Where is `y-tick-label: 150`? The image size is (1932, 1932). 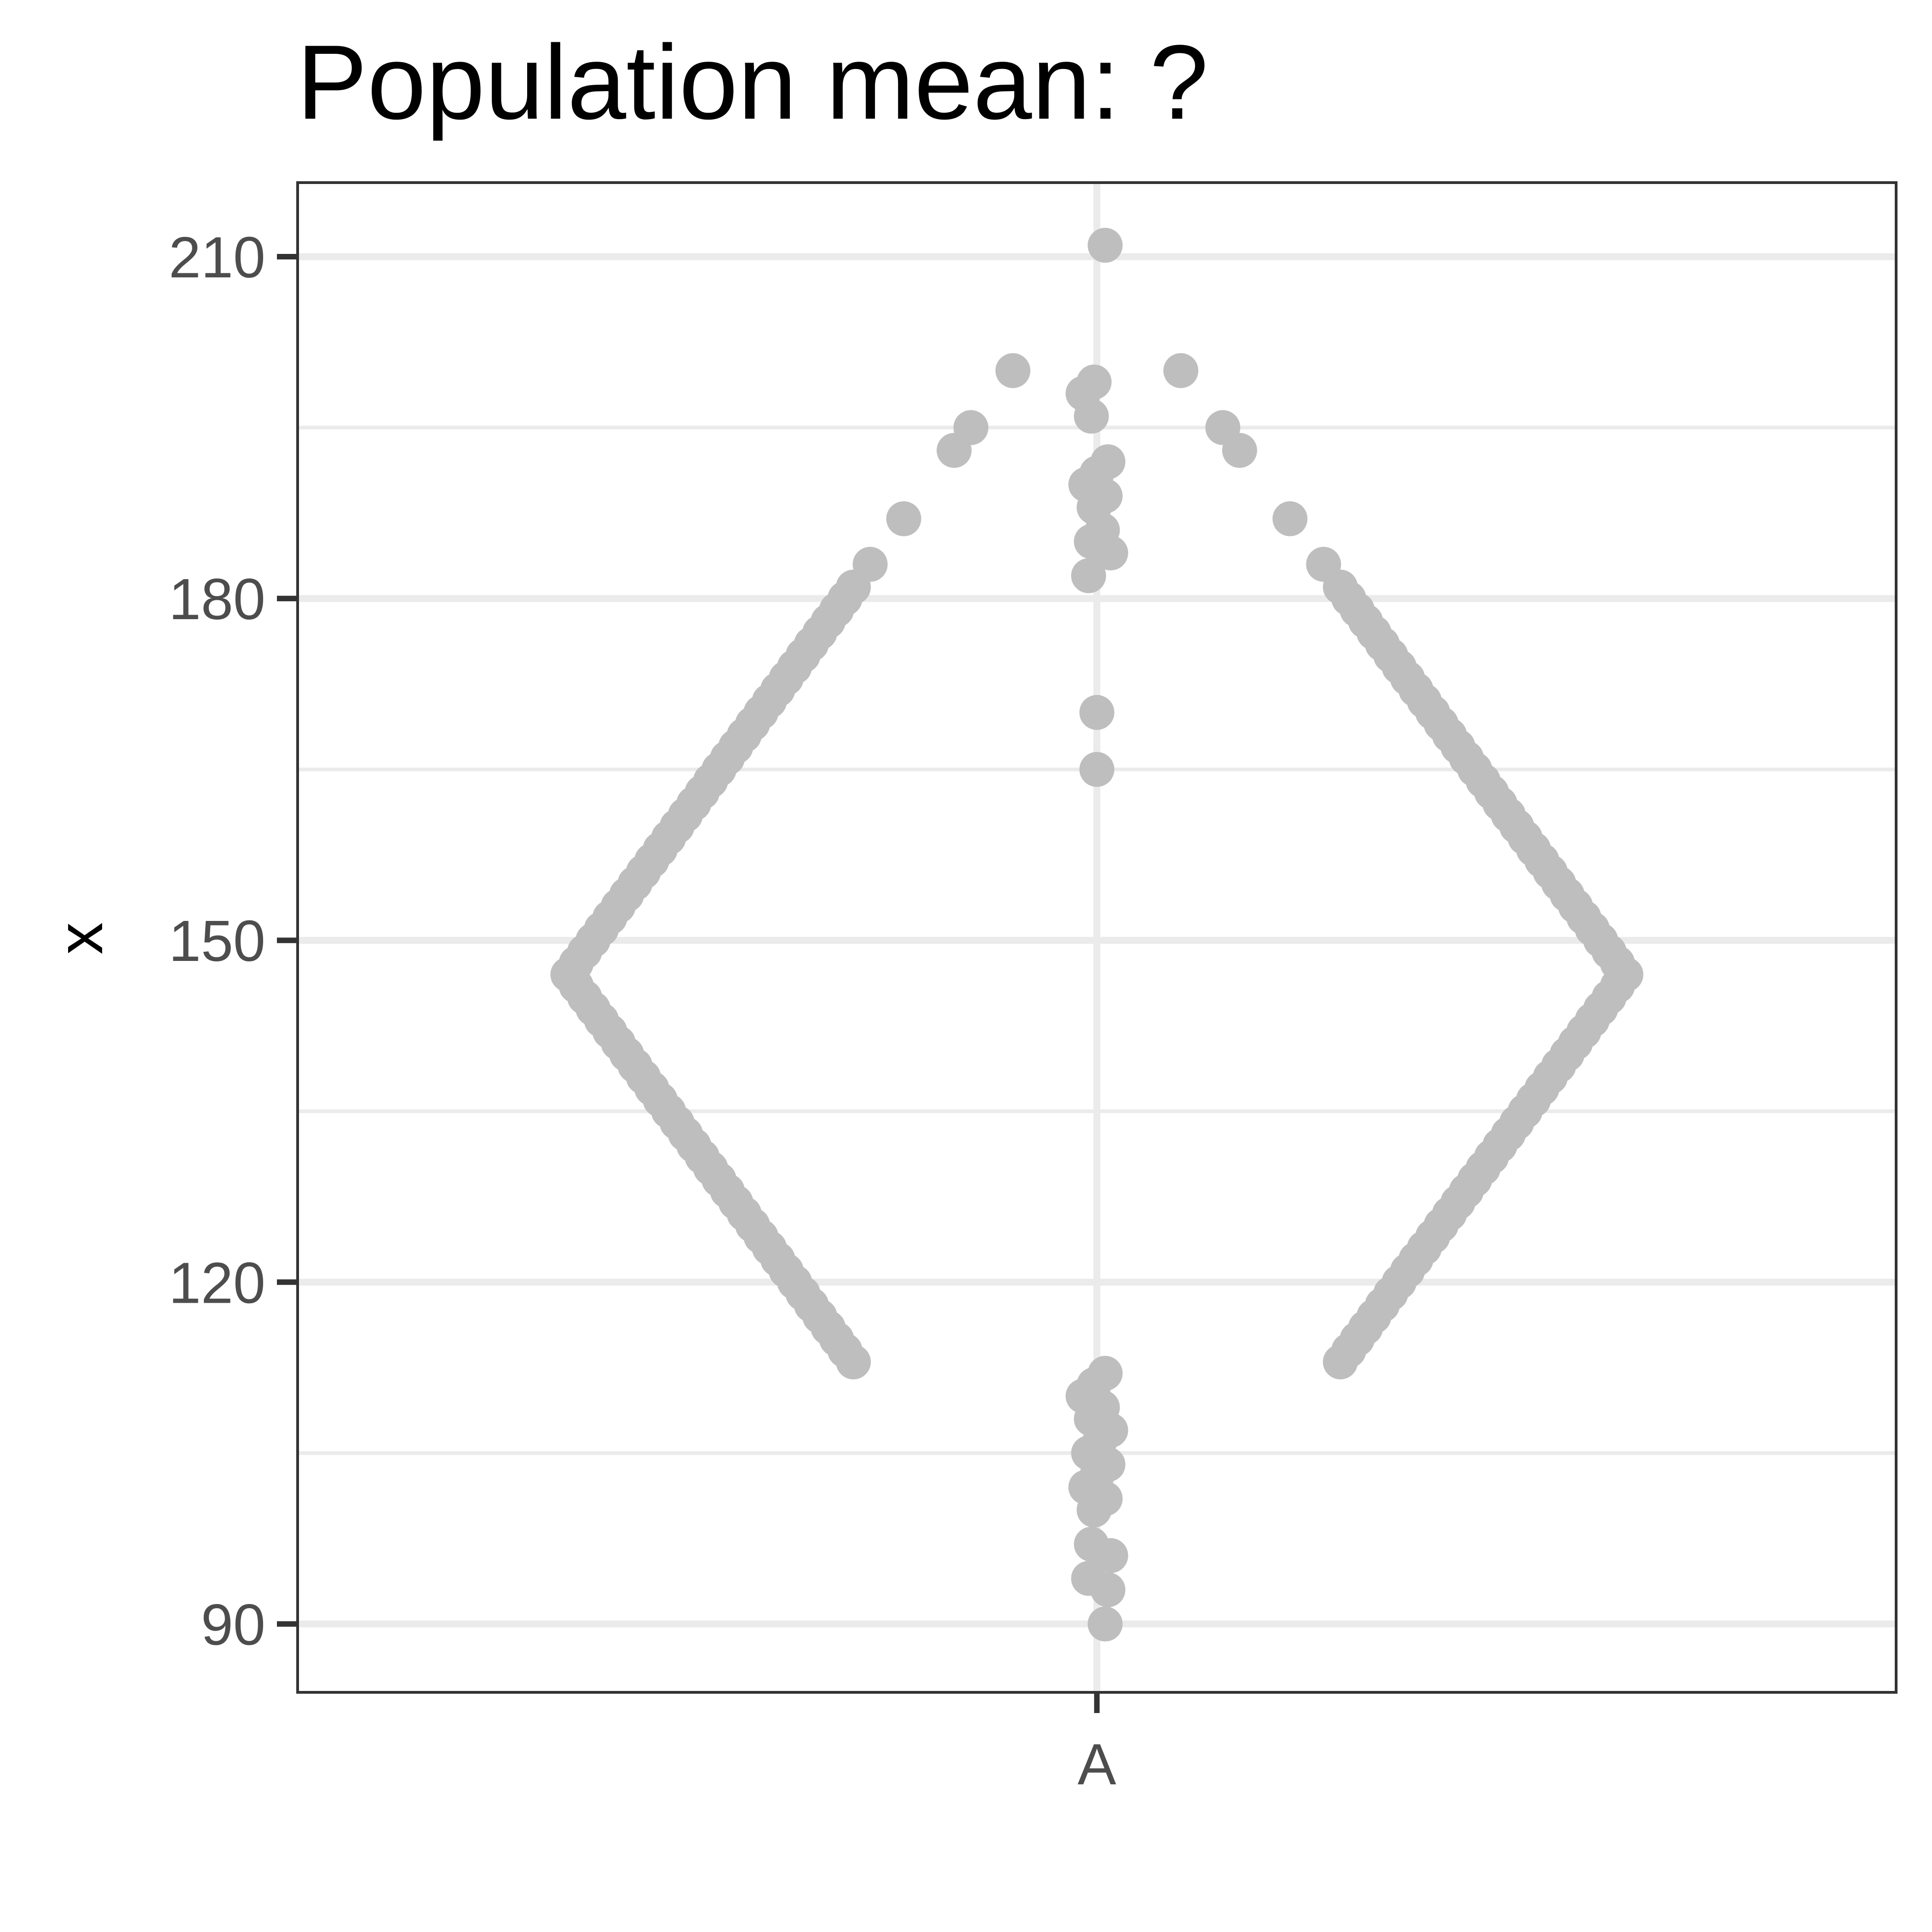
y-tick-label: 150 is located at coordinates (217, 940).